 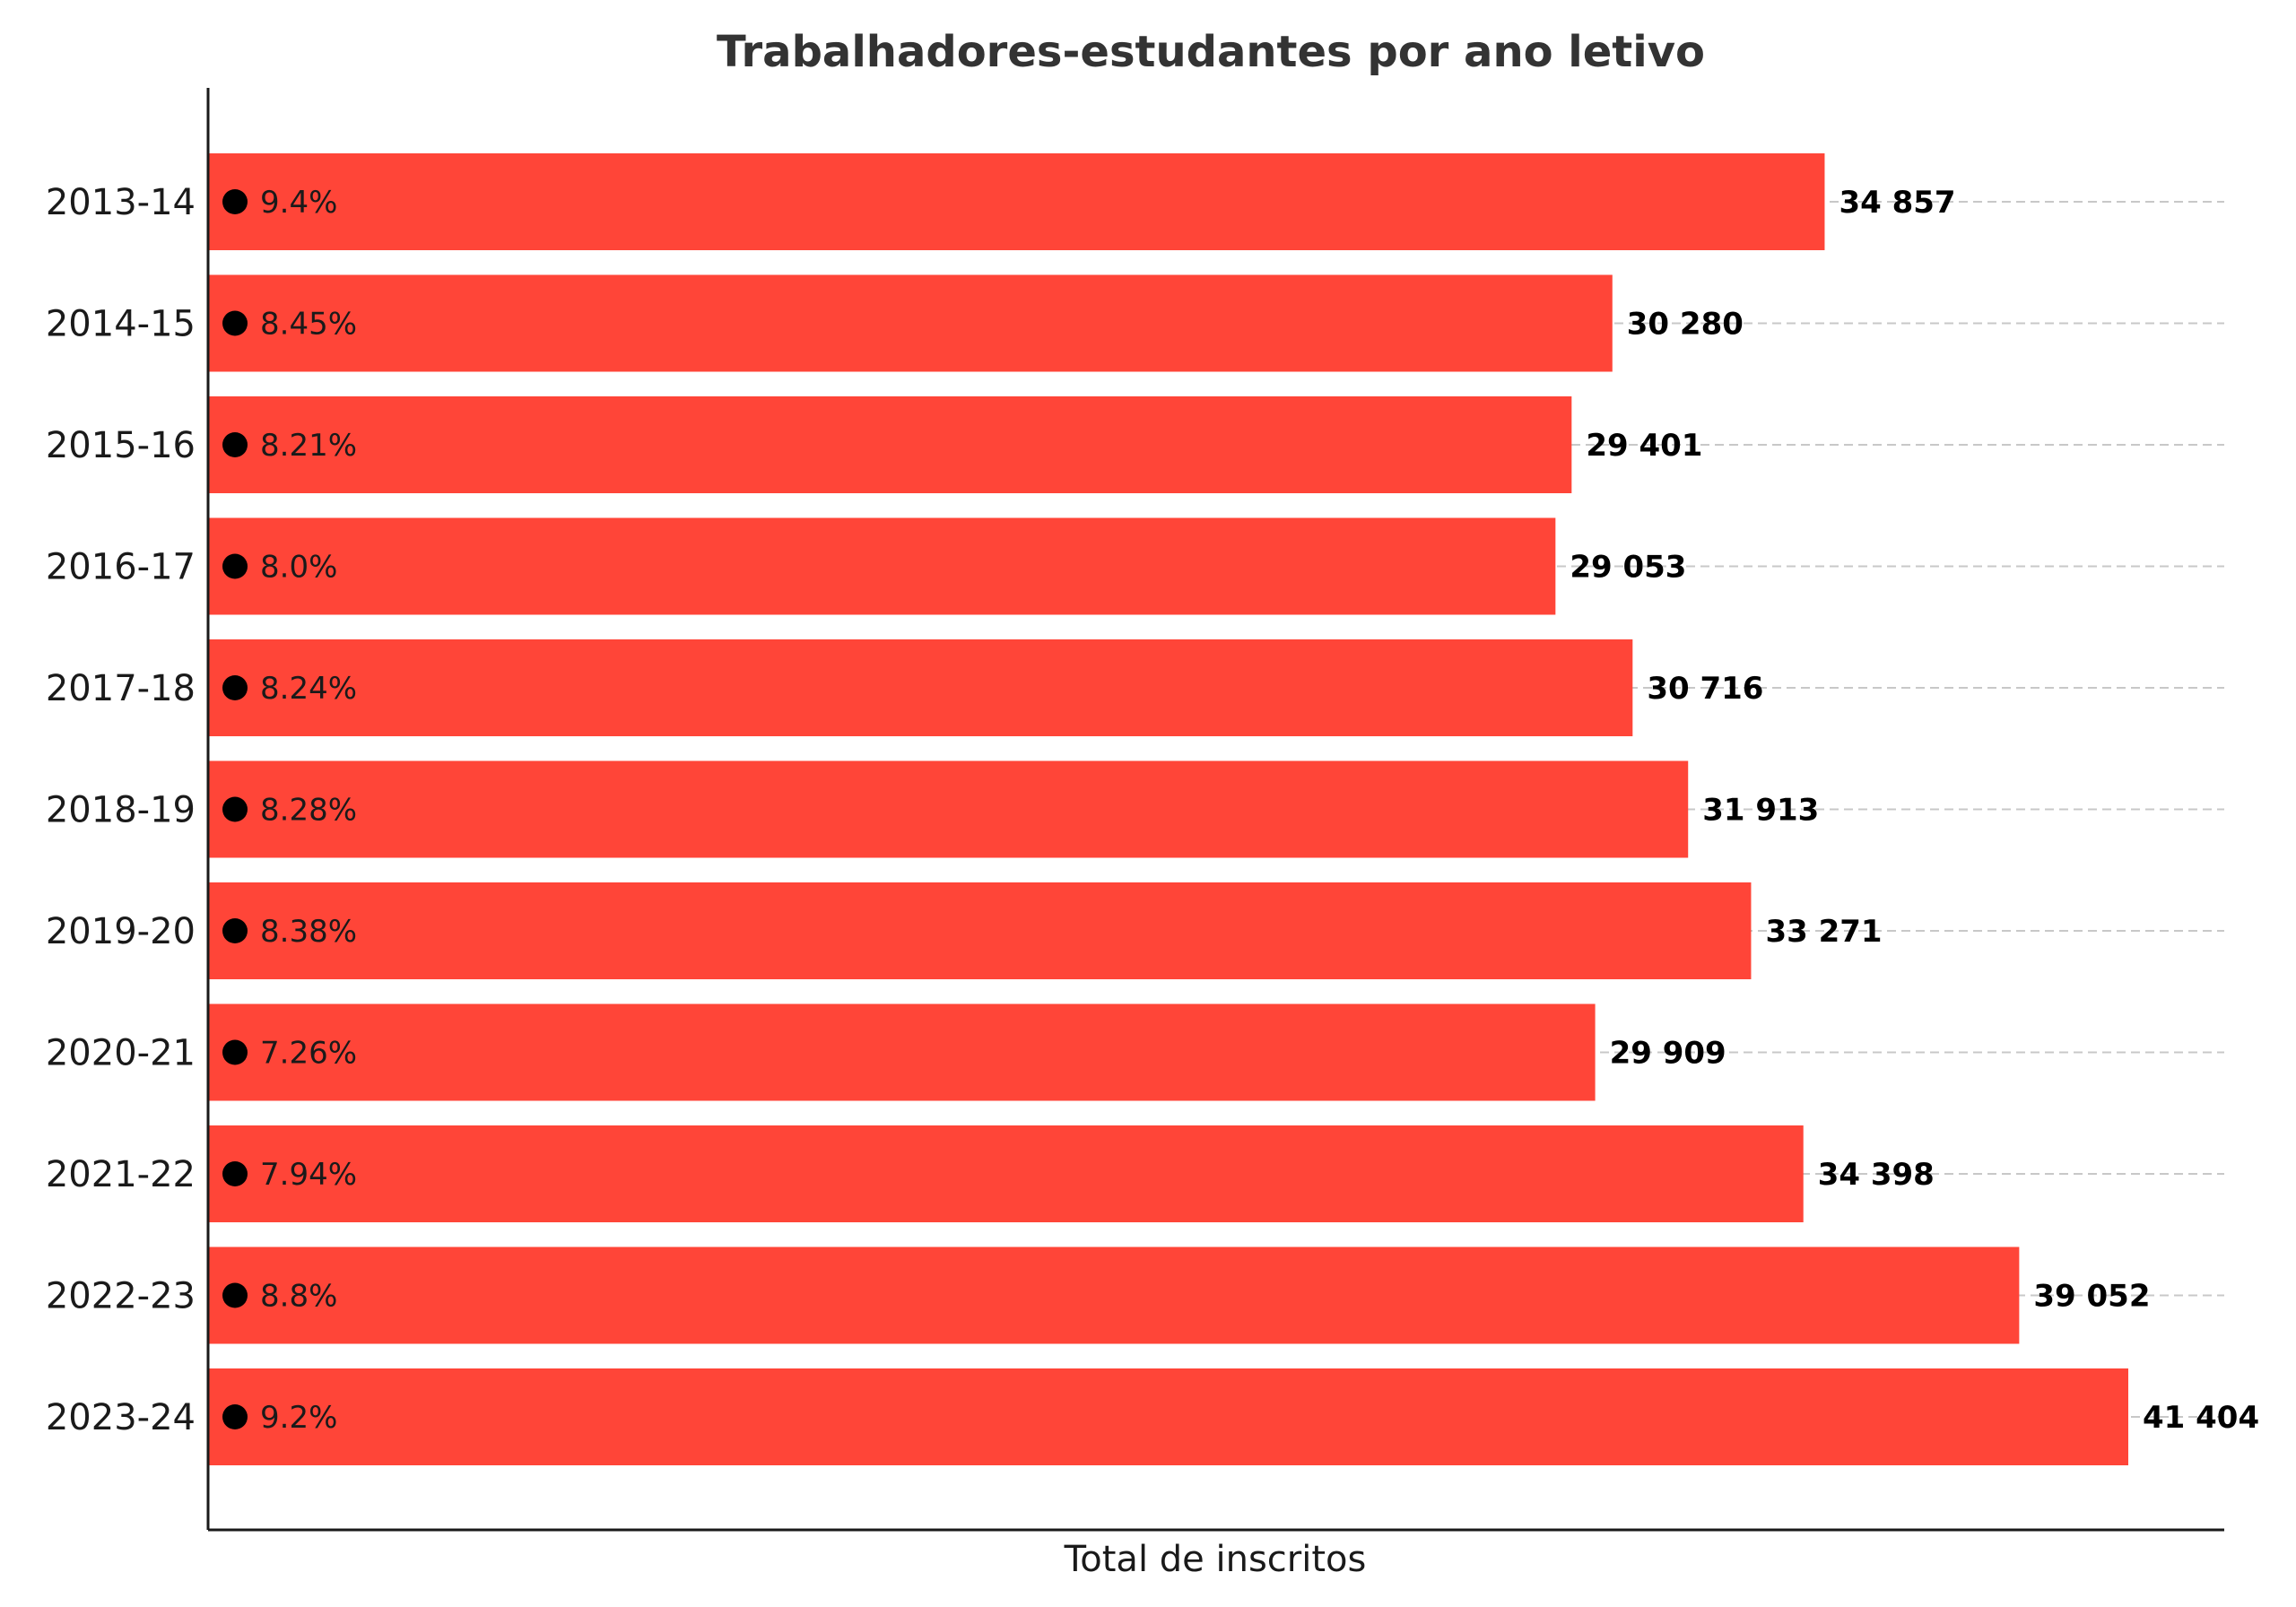 I want to click on percent-label: 9.4%, so click(x=298, y=203).